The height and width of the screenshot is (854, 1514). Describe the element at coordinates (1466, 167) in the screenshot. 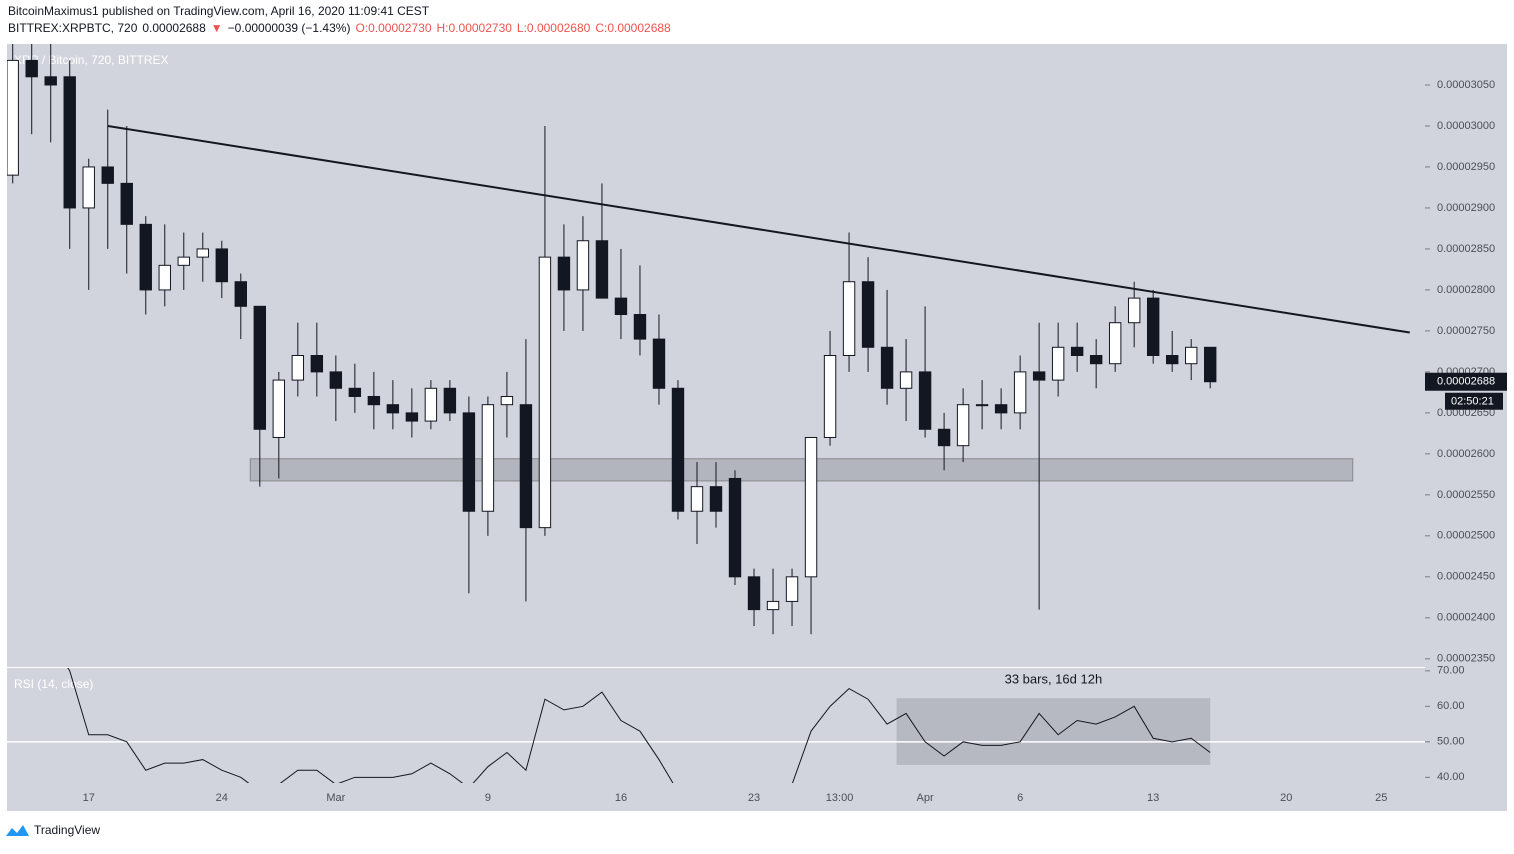

I see `y-tick-label: 0.00002950` at that location.